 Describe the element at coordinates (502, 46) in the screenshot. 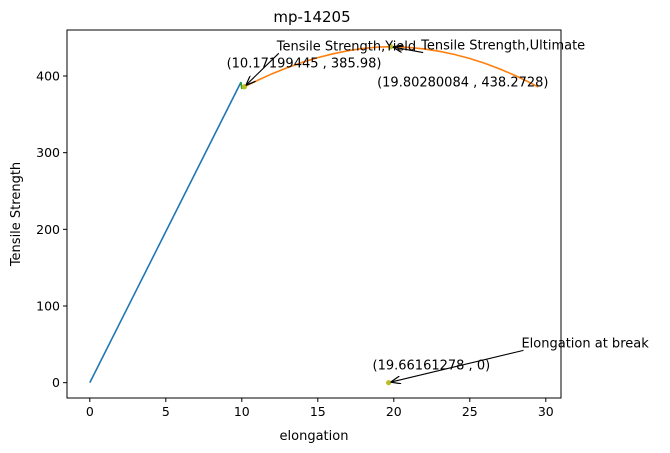

I see `annotation-label-1: Tensile Strength,Ultimate` at that location.